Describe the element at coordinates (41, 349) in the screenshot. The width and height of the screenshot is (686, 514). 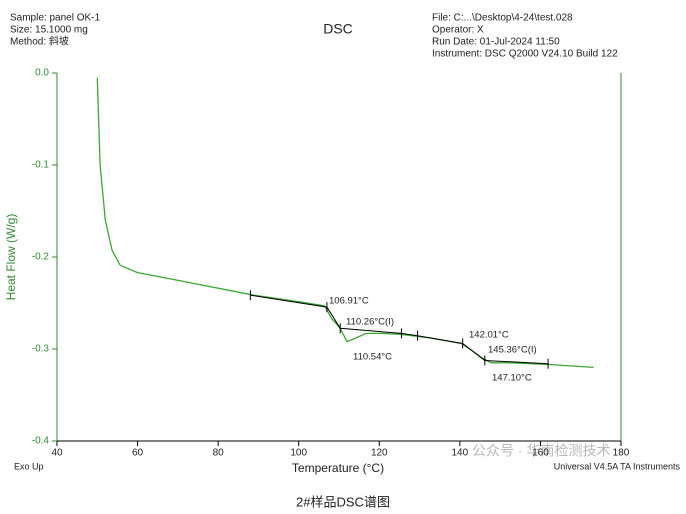
I see `y-tick-label: -0.3` at that location.